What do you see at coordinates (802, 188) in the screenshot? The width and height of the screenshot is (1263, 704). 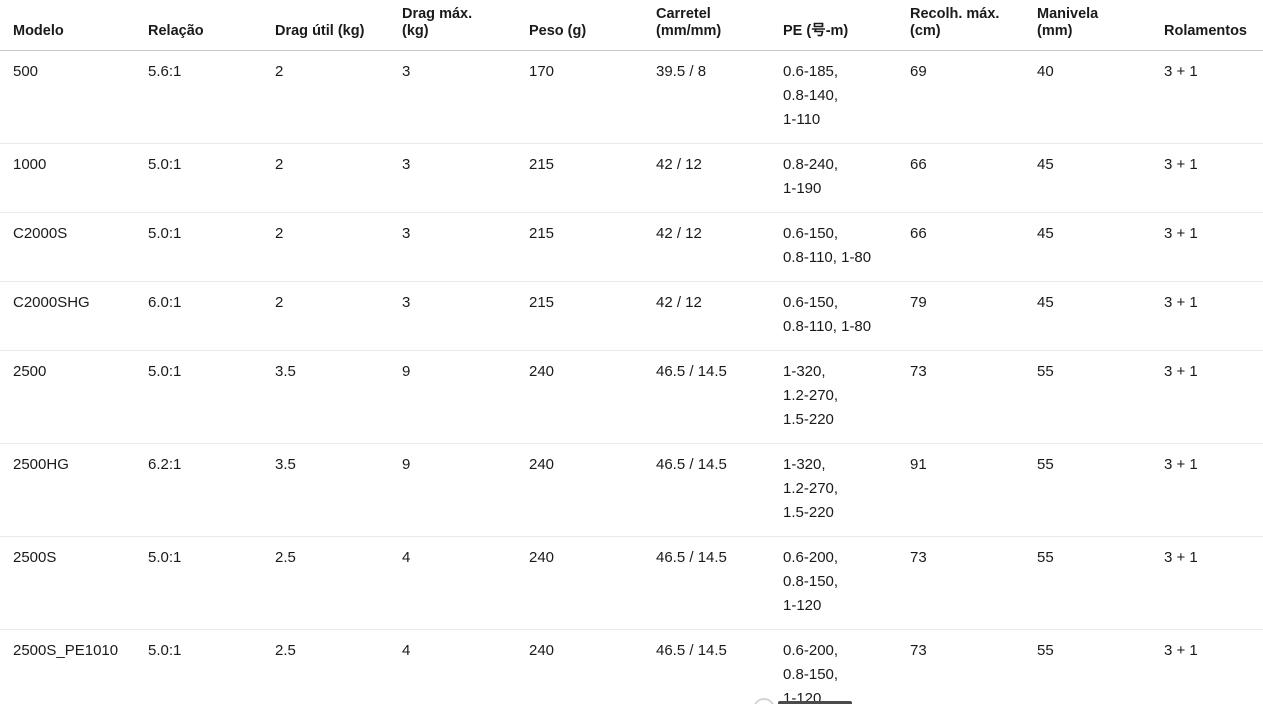 I see `pe-capacity-line: 1-190` at bounding box center [802, 188].